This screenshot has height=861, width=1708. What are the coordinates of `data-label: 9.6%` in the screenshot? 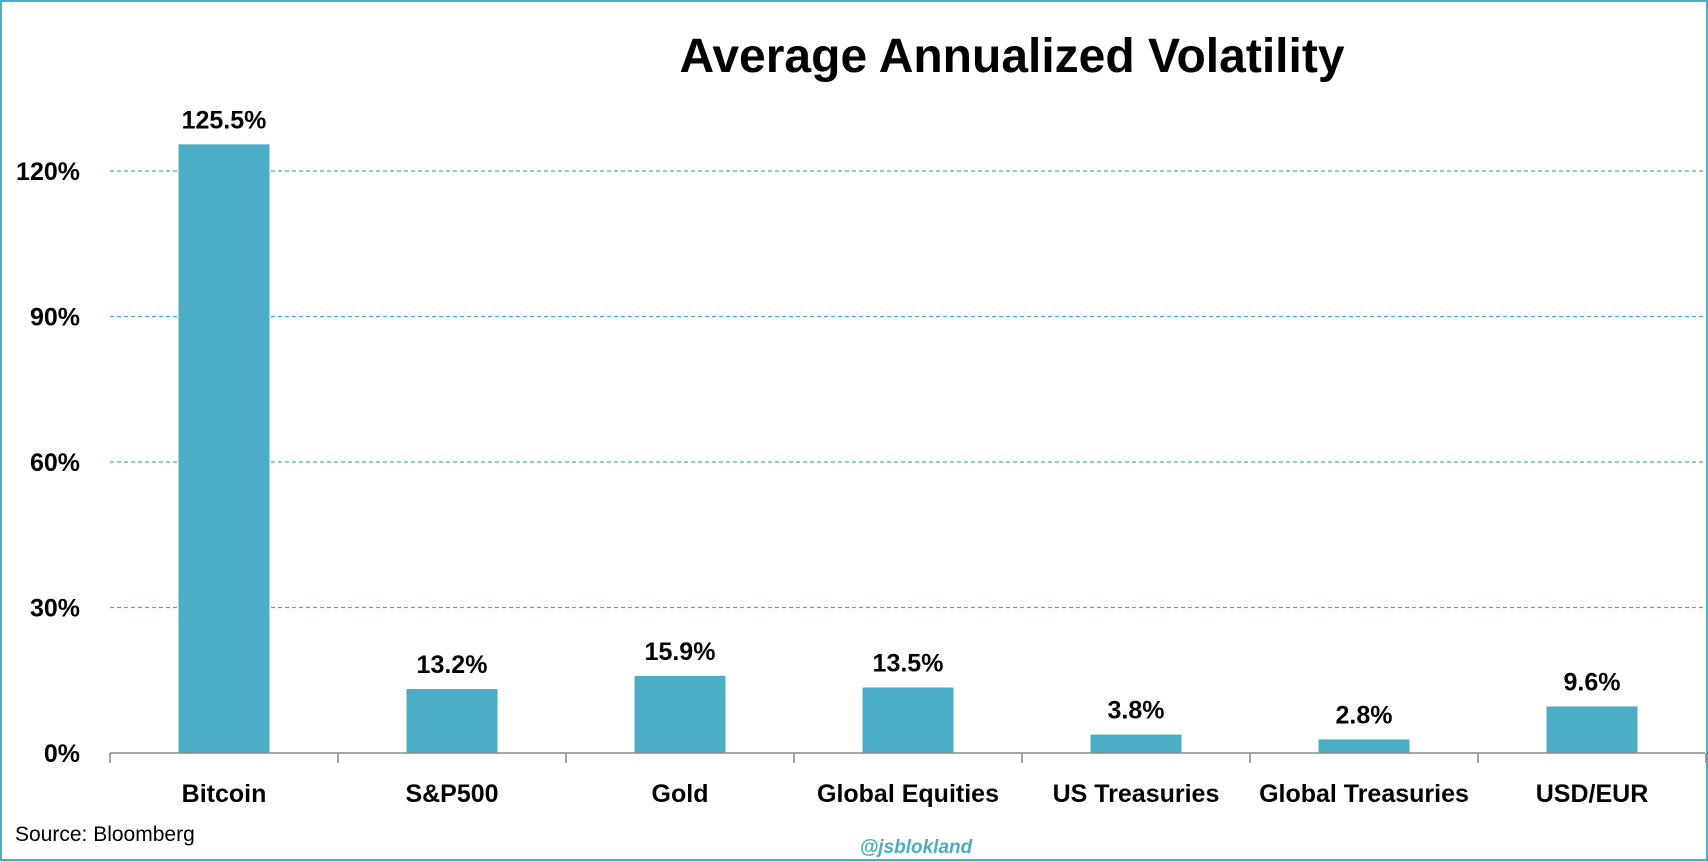 It's located at (1592, 682).